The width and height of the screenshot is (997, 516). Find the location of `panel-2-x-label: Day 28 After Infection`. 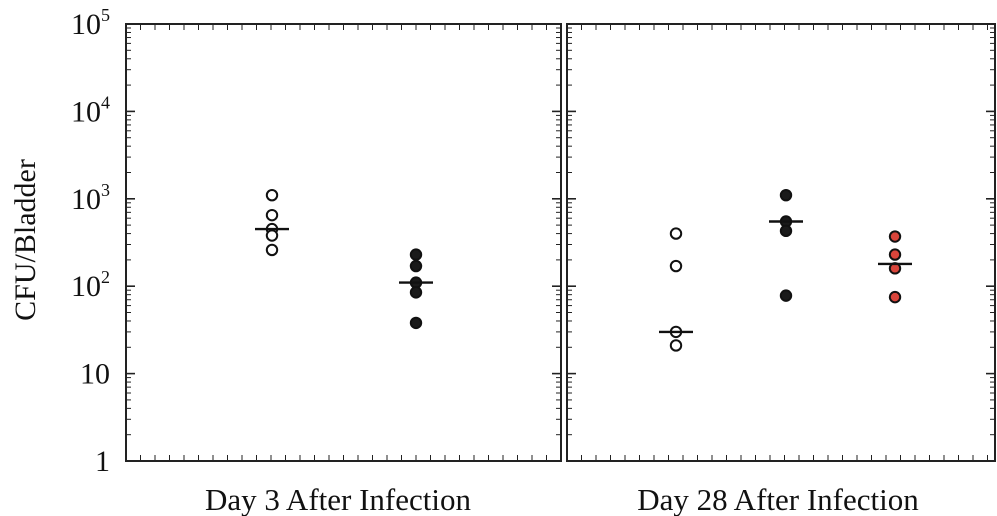

panel-2-x-label: Day 28 After Infection is located at coordinates (778, 499).